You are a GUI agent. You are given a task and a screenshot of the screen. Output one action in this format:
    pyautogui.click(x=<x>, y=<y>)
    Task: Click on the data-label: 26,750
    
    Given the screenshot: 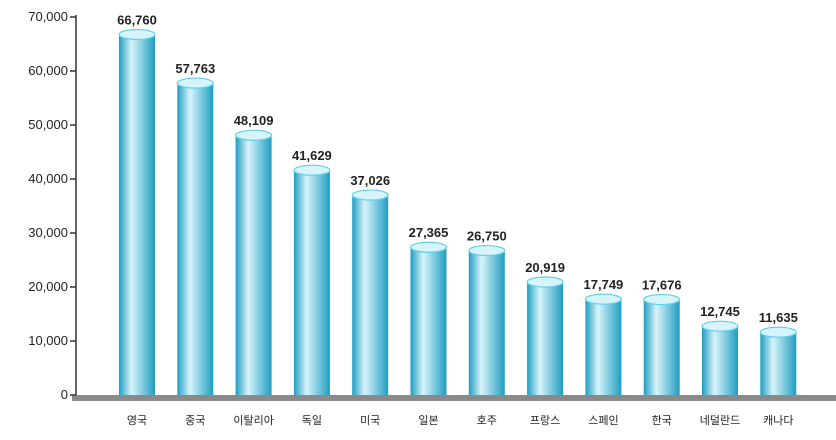 What is the action you would take?
    pyautogui.click(x=487, y=236)
    